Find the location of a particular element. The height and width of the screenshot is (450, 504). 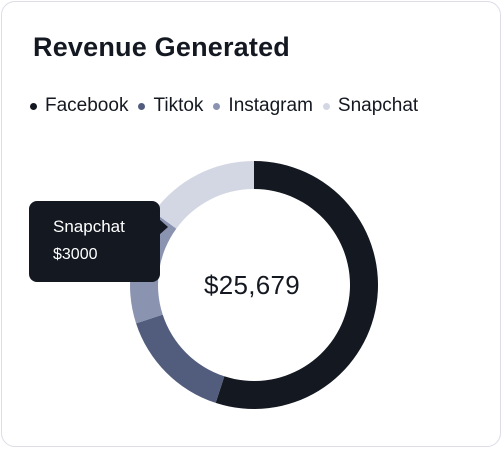

chart-tooltip: Snapchat $3000 is located at coordinates (98, 241).